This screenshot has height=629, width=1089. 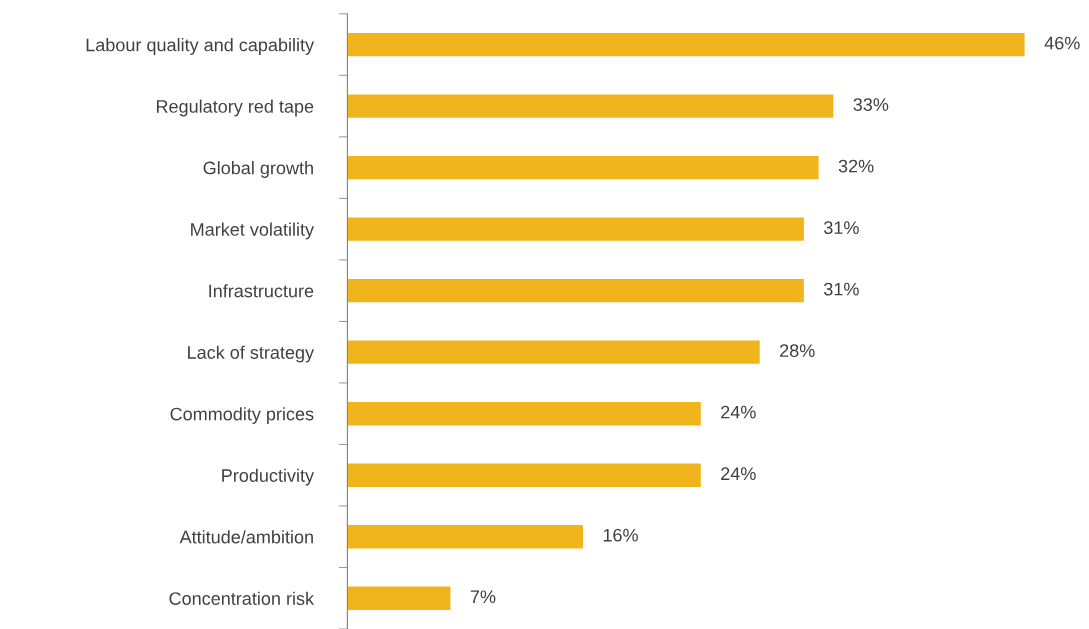 What do you see at coordinates (268, 477) in the screenshot?
I see `y-tick-label: Productivity` at bounding box center [268, 477].